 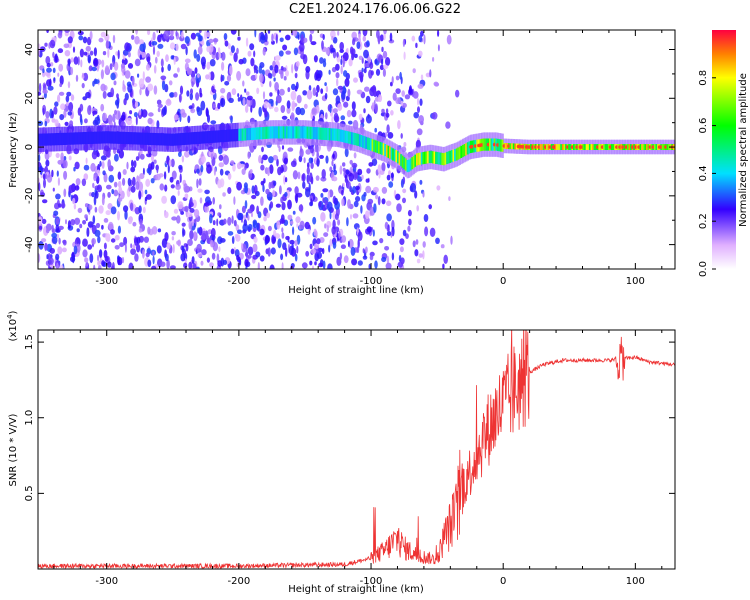 I want to click on colorbar-tick-label: 0.6, so click(x=703, y=126).